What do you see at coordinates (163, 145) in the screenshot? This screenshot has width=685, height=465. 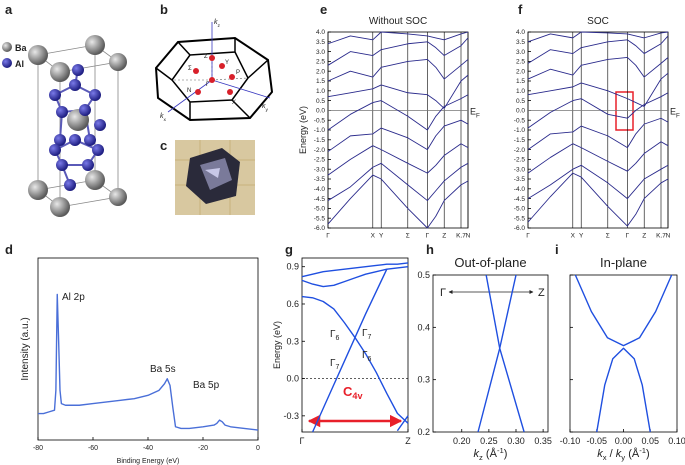 I see `panel-label: c` at bounding box center [163, 145].